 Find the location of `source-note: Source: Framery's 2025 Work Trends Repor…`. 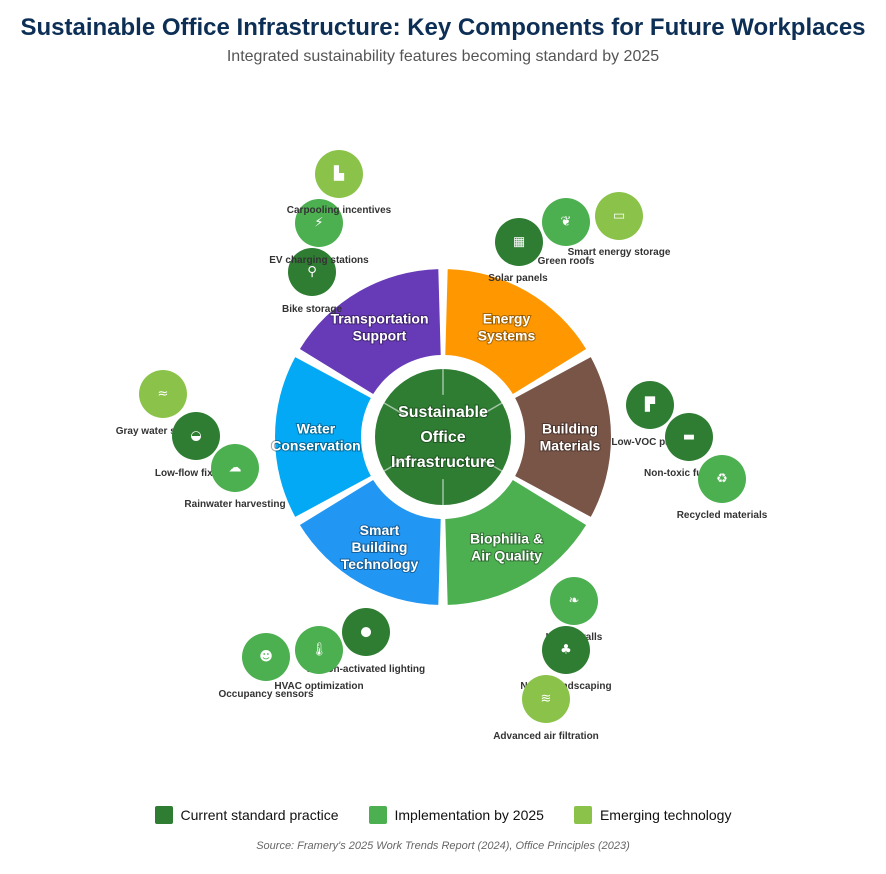

source-note: Source: Framery's 2025 Work Trends Repor… is located at coordinates (443, 846).